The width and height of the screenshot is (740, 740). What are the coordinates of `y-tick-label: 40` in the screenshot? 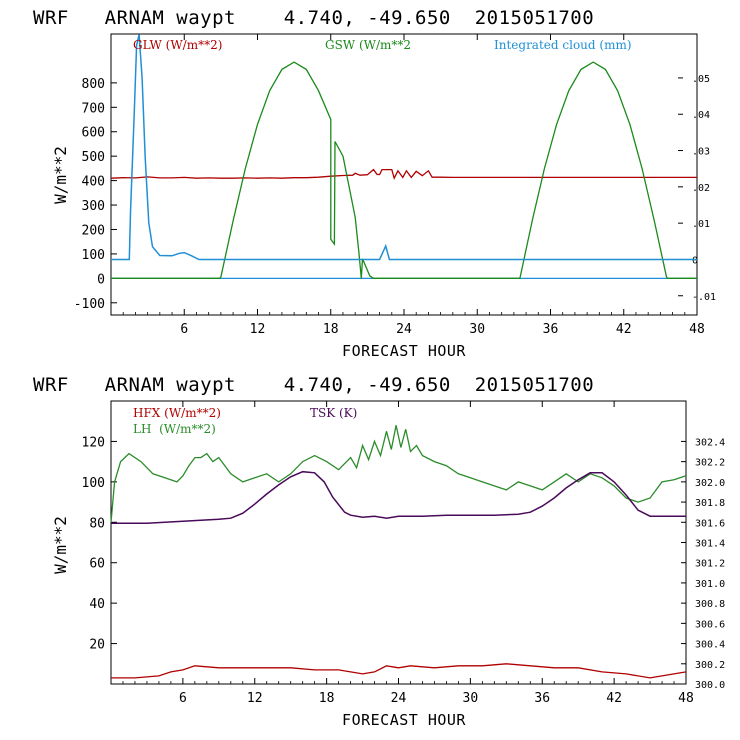 It's located at (97, 604).